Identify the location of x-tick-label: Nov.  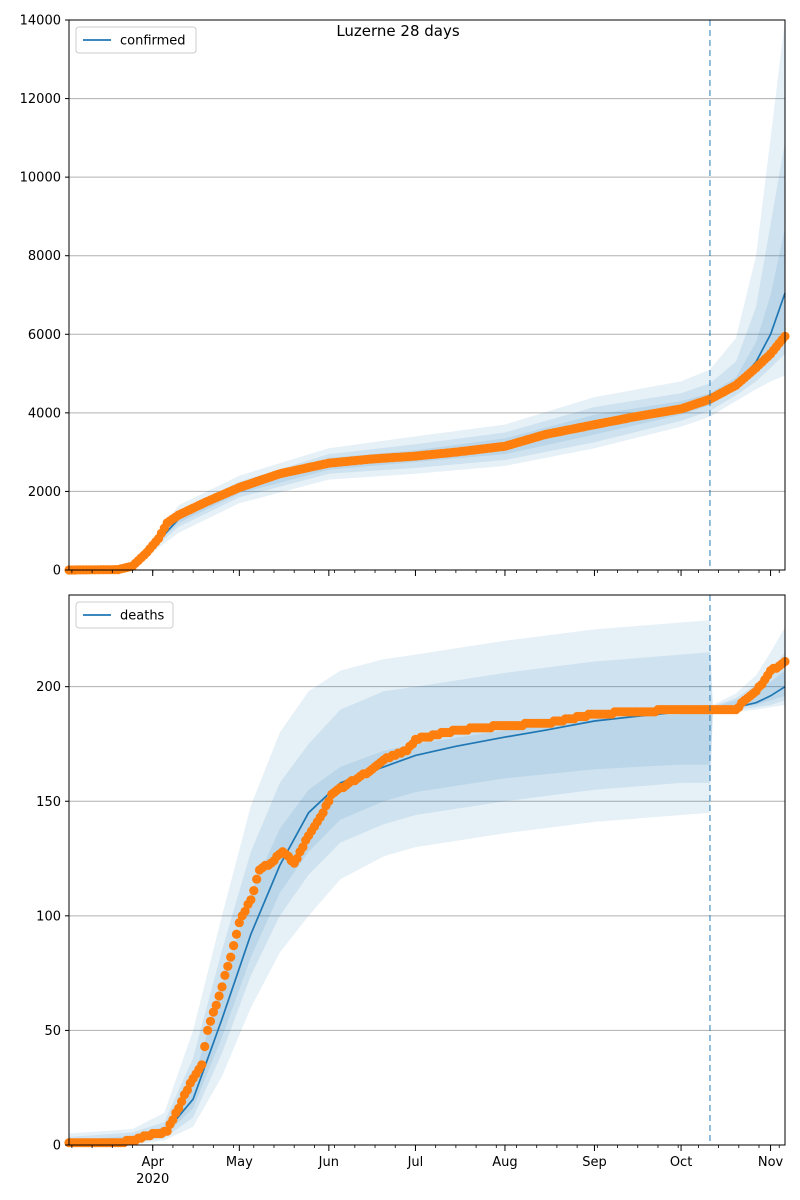
(771, 1162).